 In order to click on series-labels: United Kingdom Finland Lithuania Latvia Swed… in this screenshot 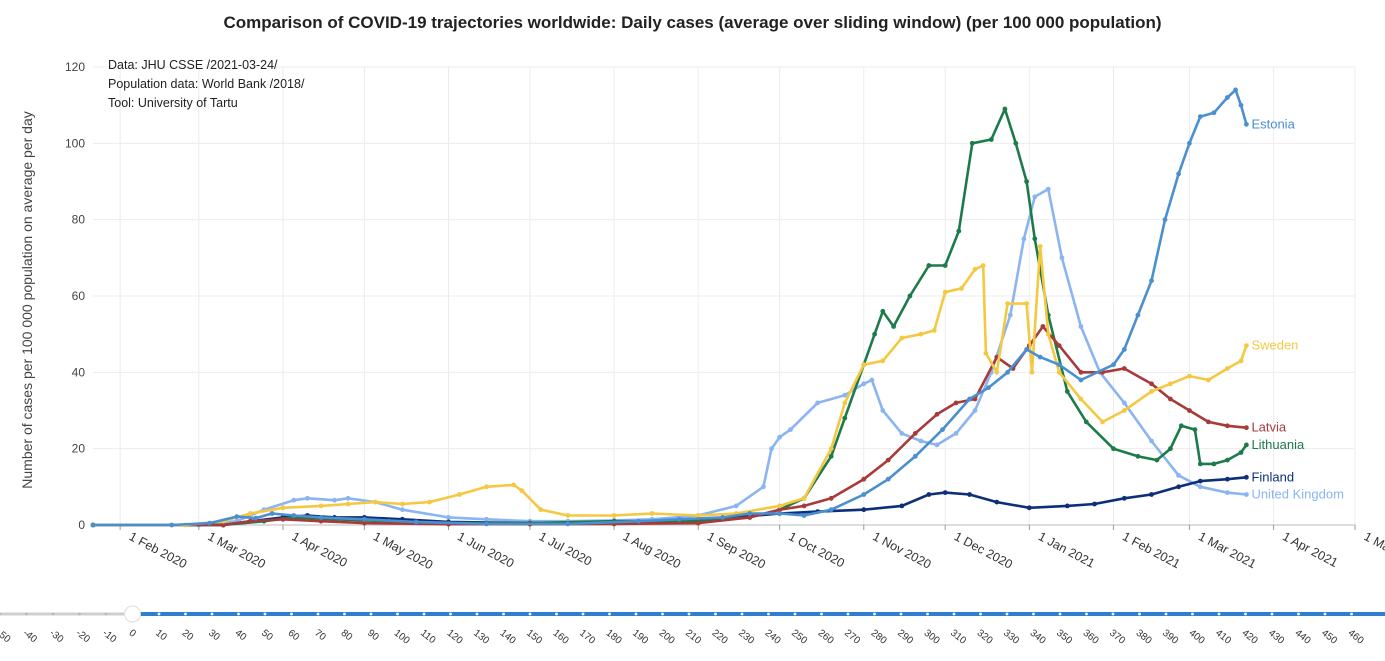, I will do `click(1297, 308)`.